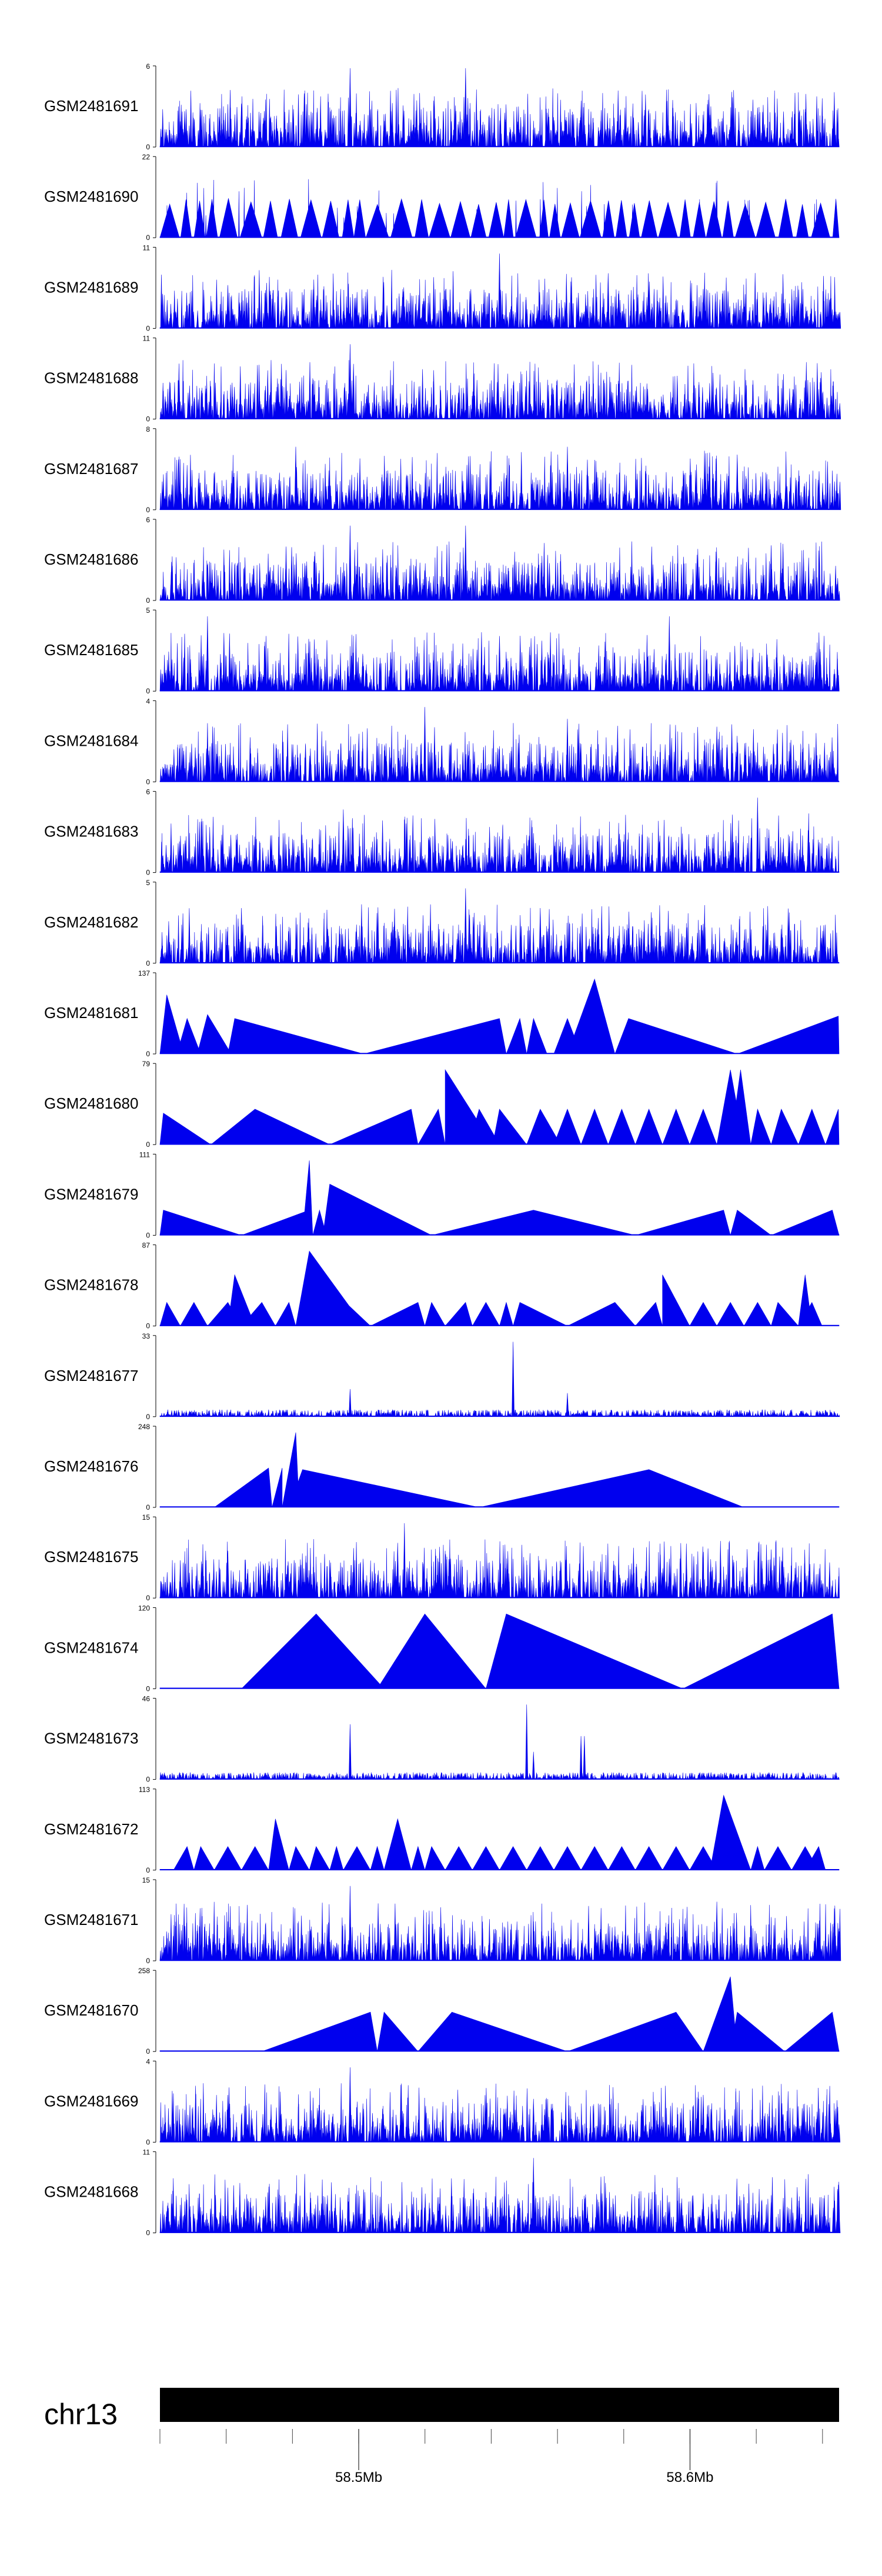 The height and width of the screenshot is (2576, 882). Describe the element at coordinates (144, 973) in the screenshot. I see `y-max-label: 137` at that location.